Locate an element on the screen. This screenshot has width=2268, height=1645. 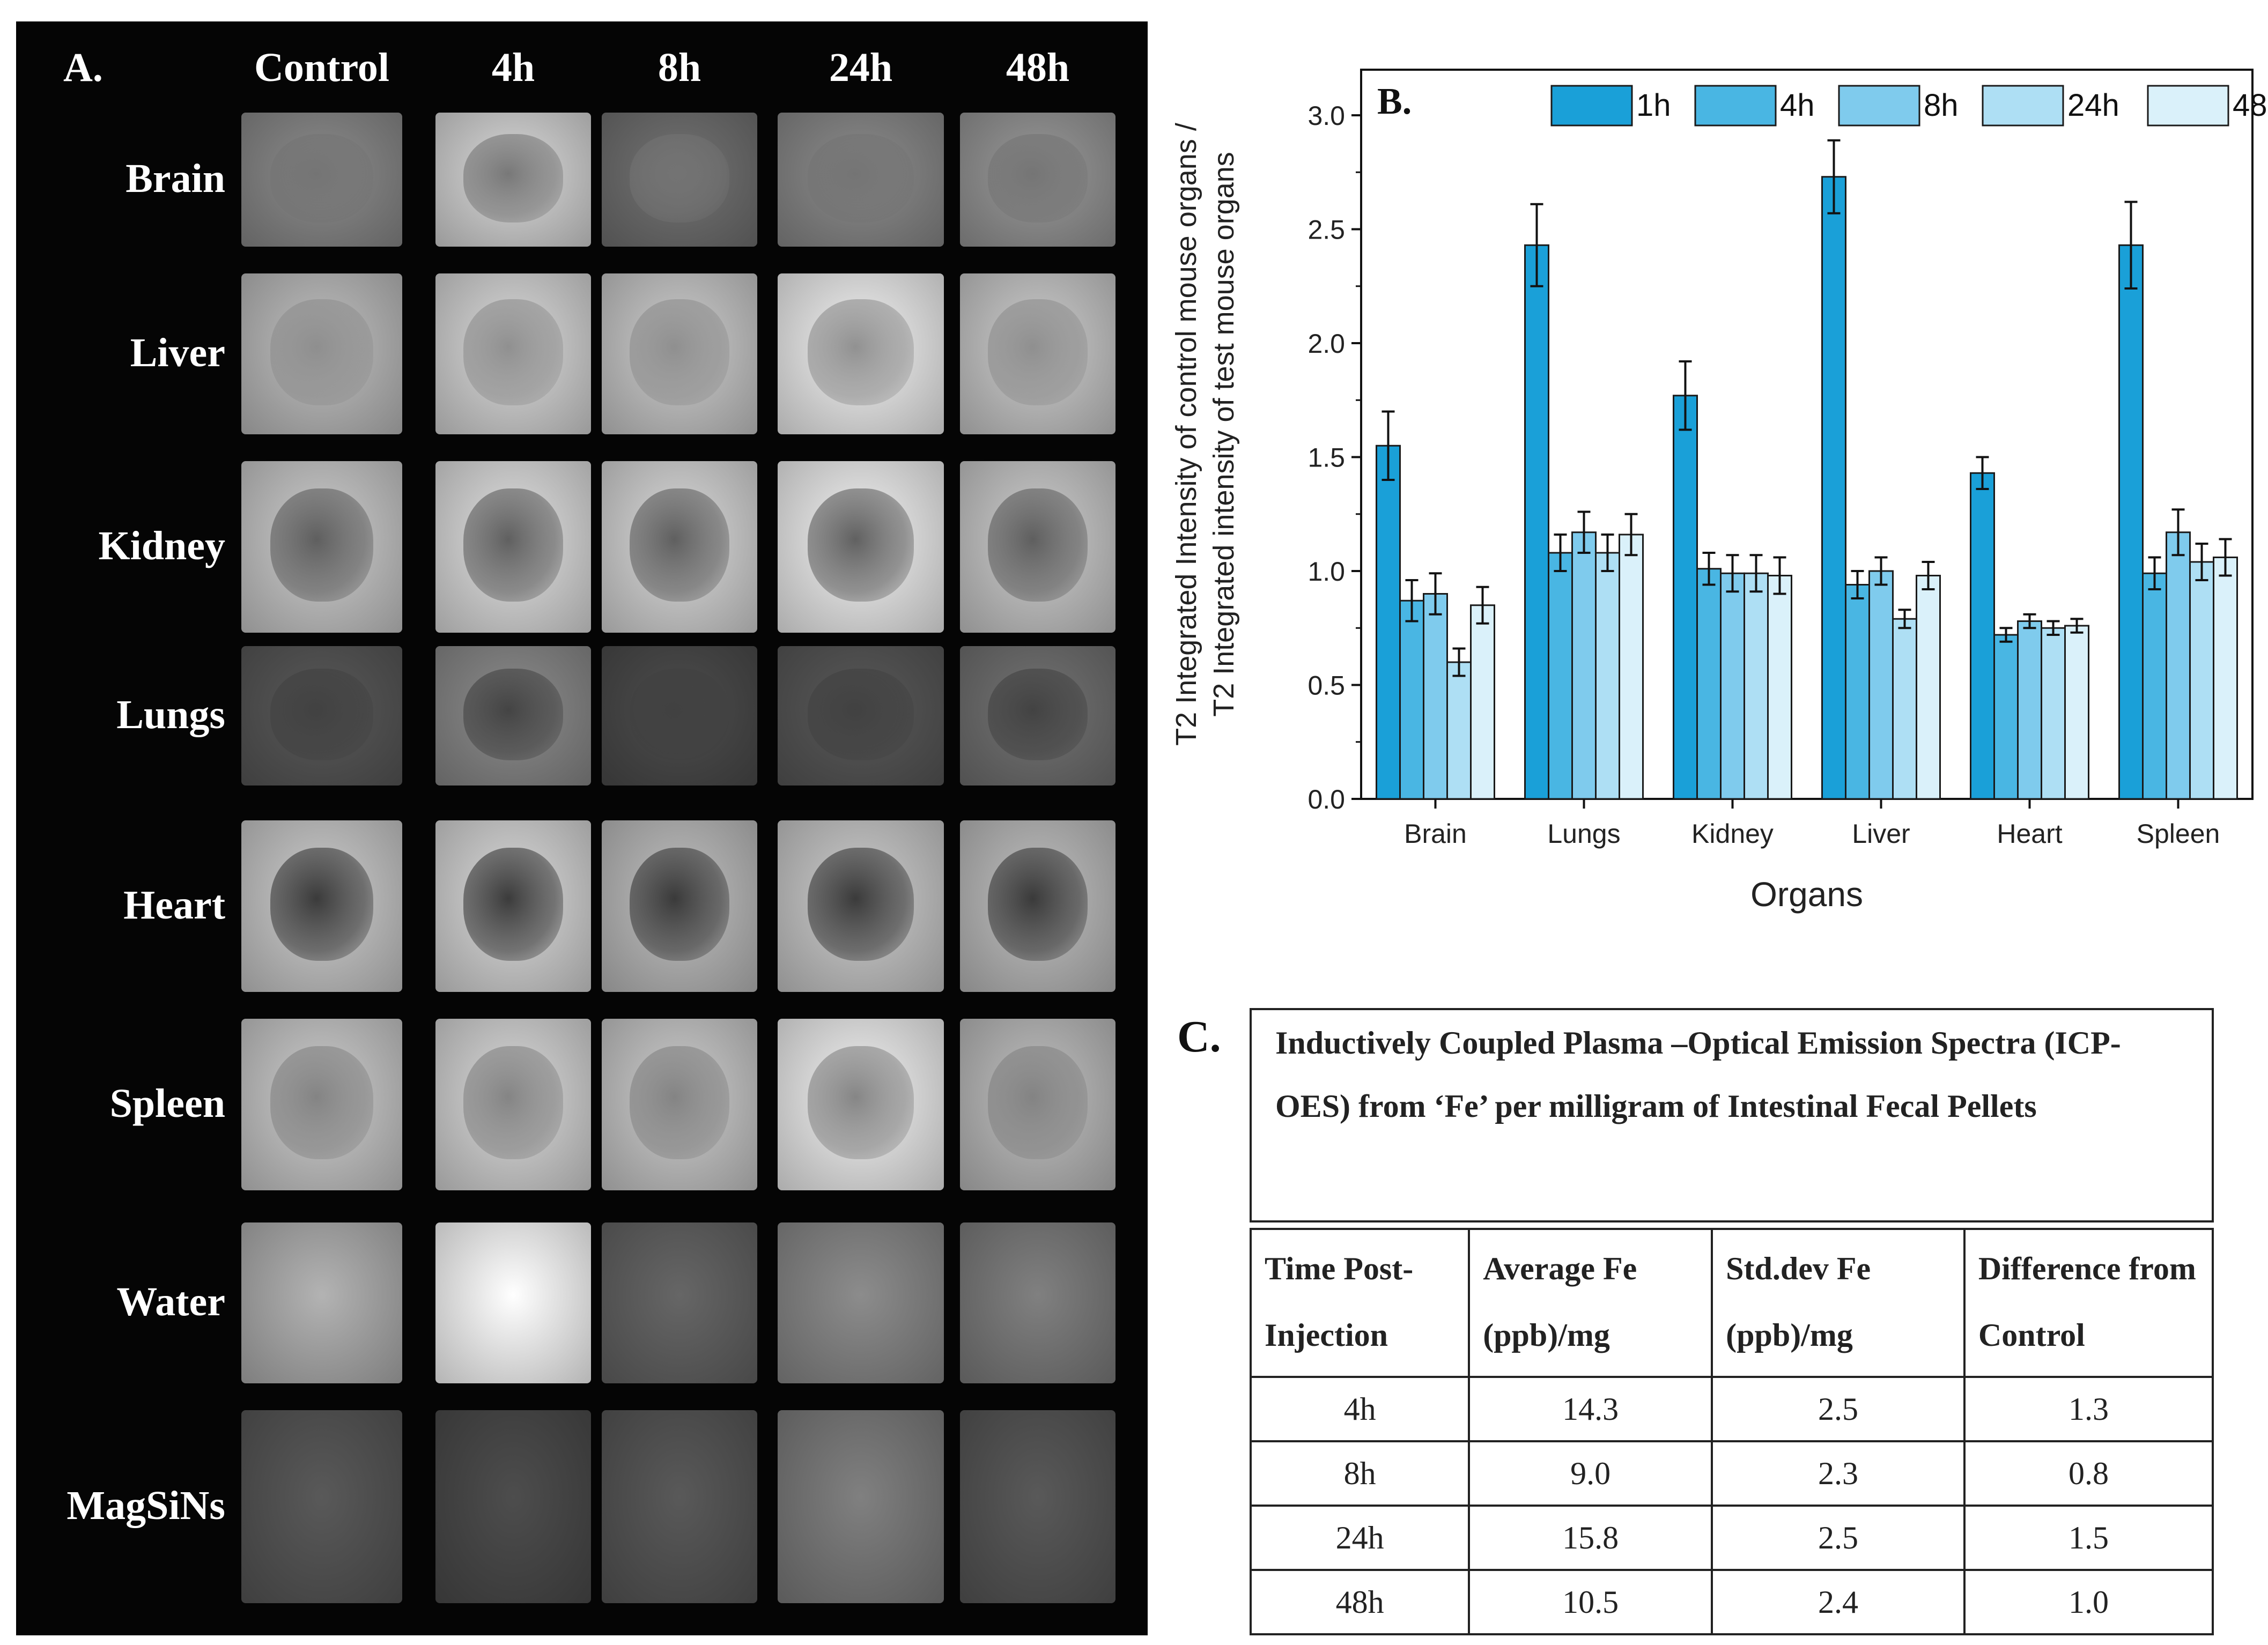
x-axis-label: Organs is located at coordinates (1806, 895).